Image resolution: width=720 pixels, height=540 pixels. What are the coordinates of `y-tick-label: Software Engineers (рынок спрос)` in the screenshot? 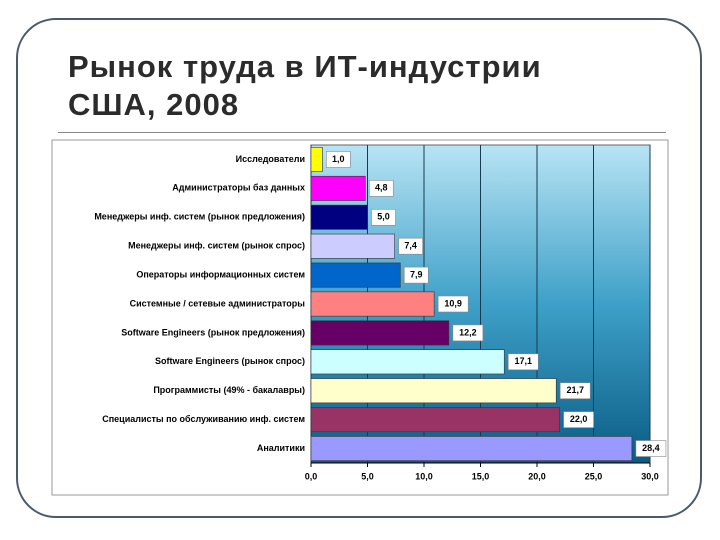 It's located at (230, 361).